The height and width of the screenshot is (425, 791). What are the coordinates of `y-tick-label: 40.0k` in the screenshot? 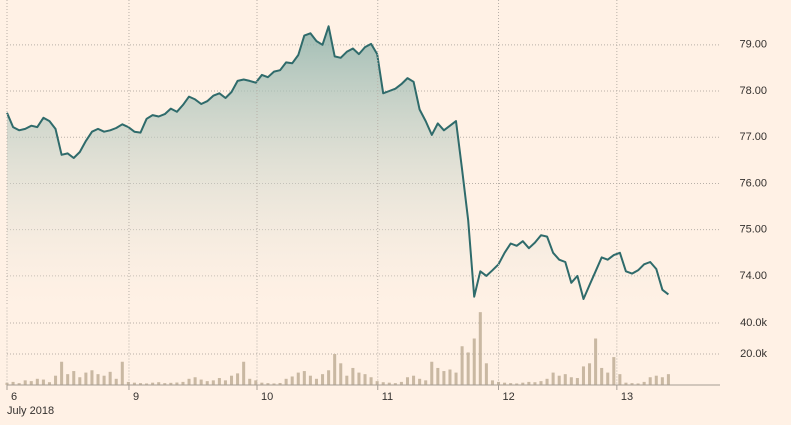 It's located at (753, 323).